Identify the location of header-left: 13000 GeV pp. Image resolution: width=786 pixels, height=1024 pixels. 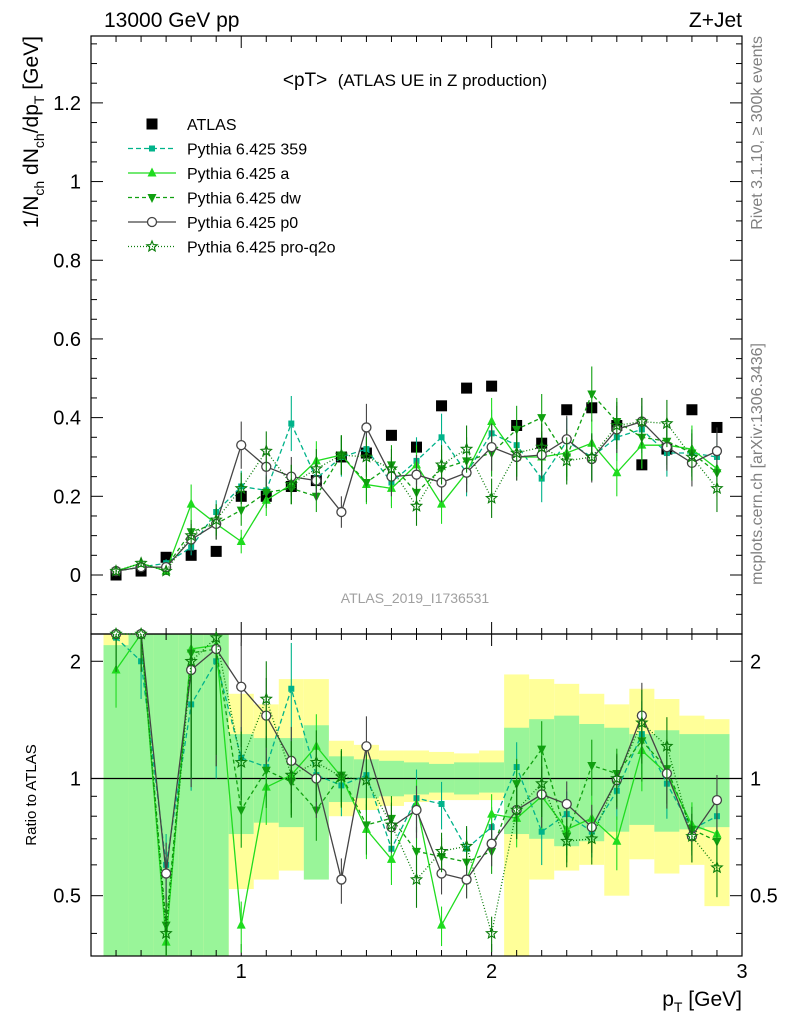
(171, 20).